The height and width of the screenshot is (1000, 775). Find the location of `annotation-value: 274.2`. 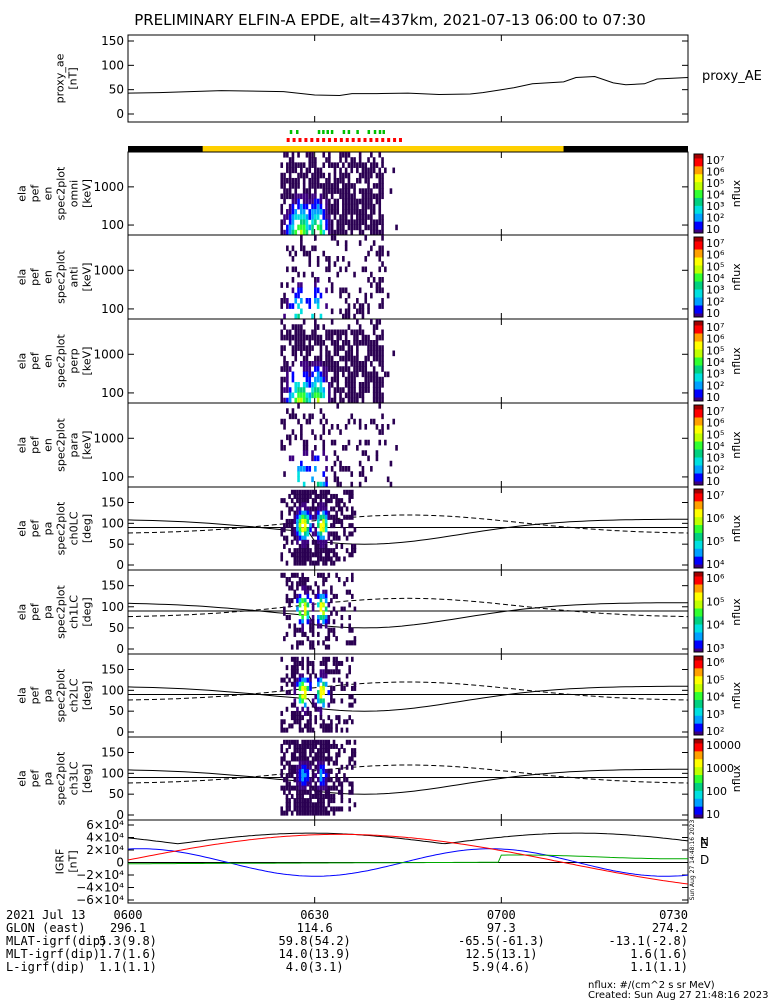

annotation-value: 274.2 is located at coordinates (670, 928).